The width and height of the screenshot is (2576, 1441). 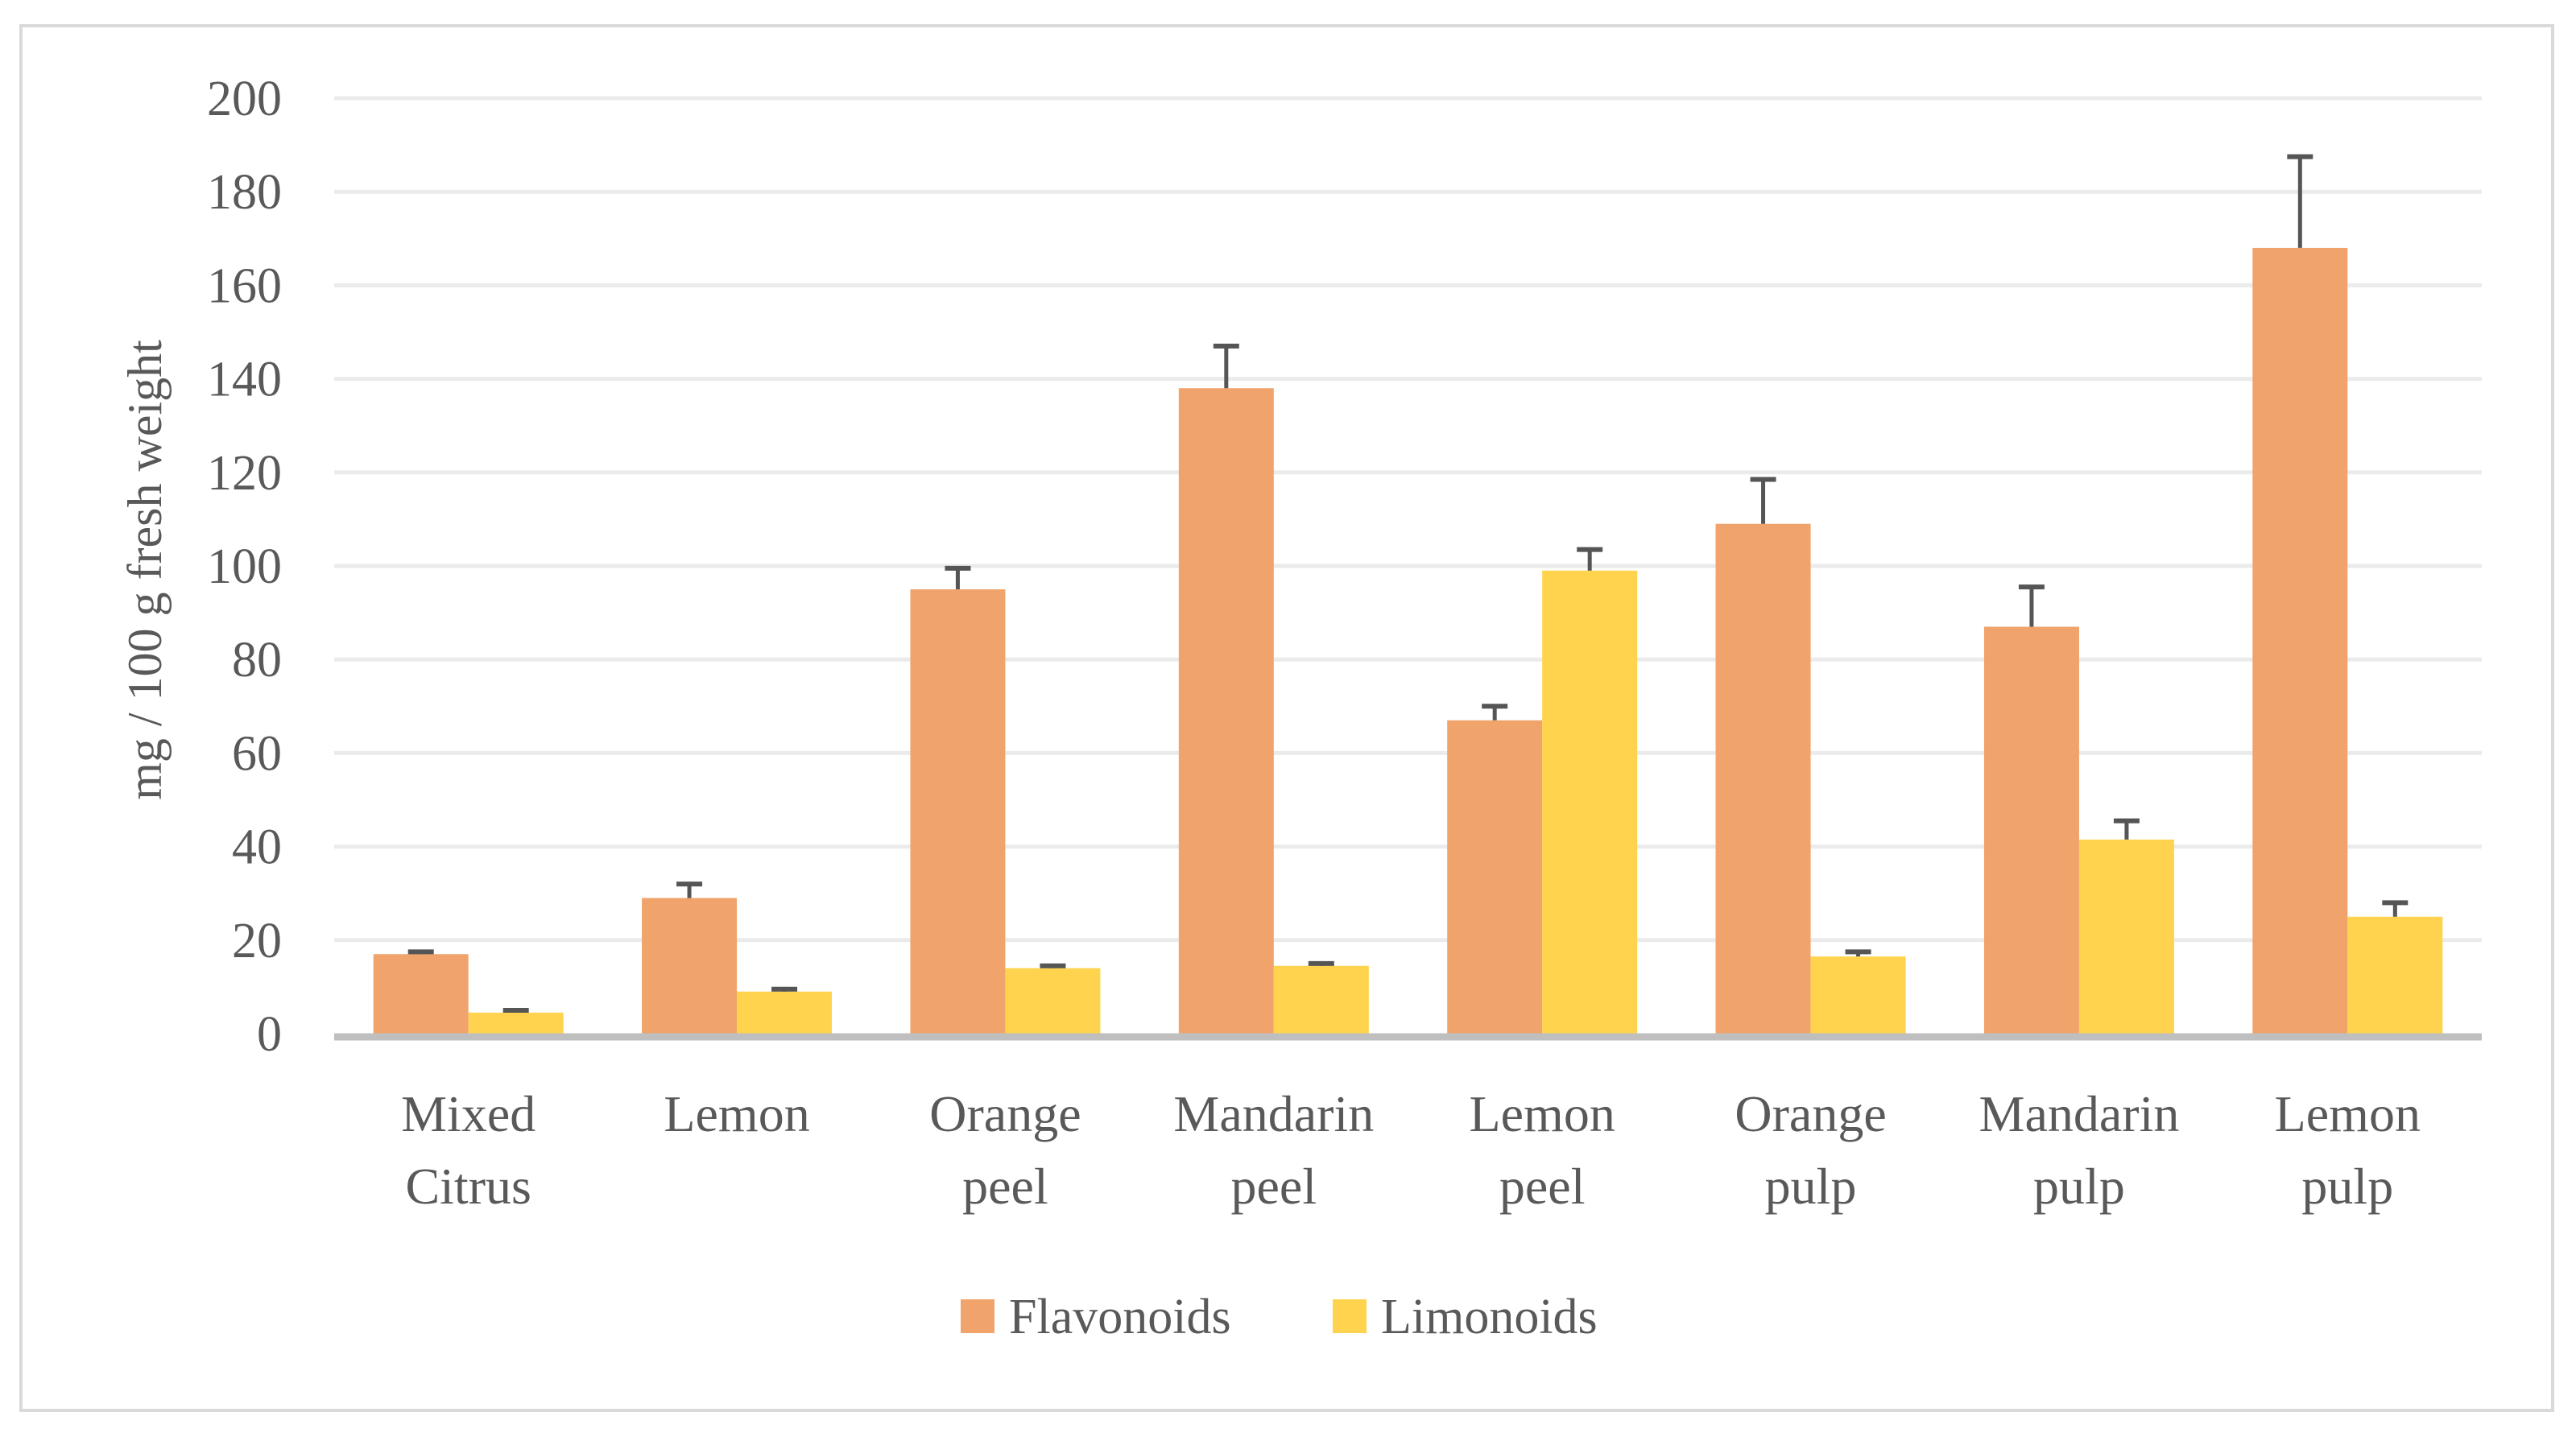 I want to click on y-tick-label: 120, so click(x=245, y=473).